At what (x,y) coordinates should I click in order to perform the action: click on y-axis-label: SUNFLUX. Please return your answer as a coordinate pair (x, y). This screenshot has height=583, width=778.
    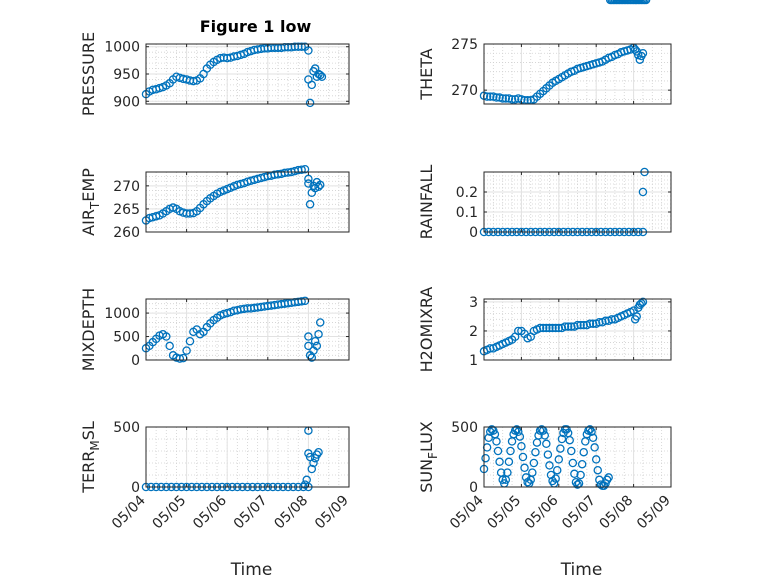
    Looking at the image, I should click on (428, 457).